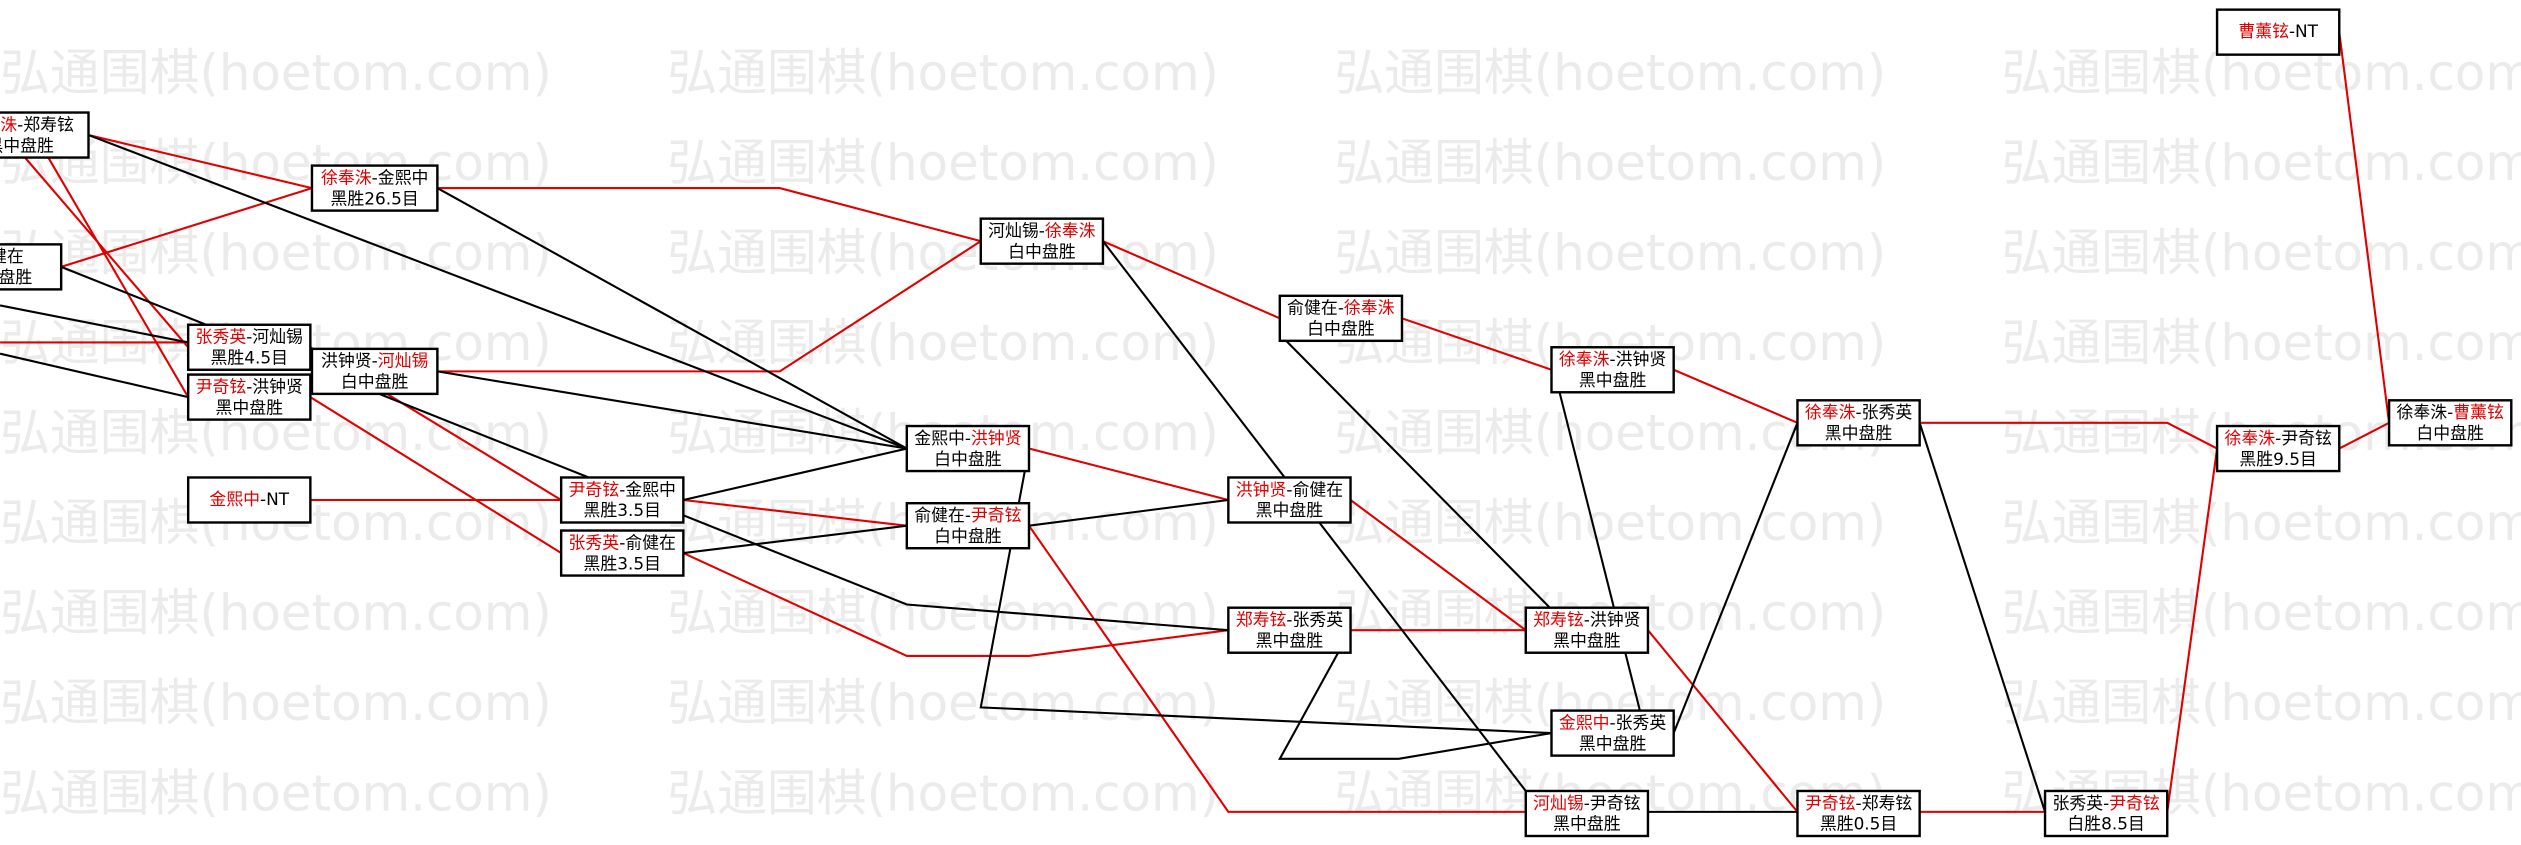 The height and width of the screenshot is (845, 2521). What do you see at coordinates (2277, 459) in the screenshot?
I see `match-result: 黑胜9.5目` at bounding box center [2277, 459].